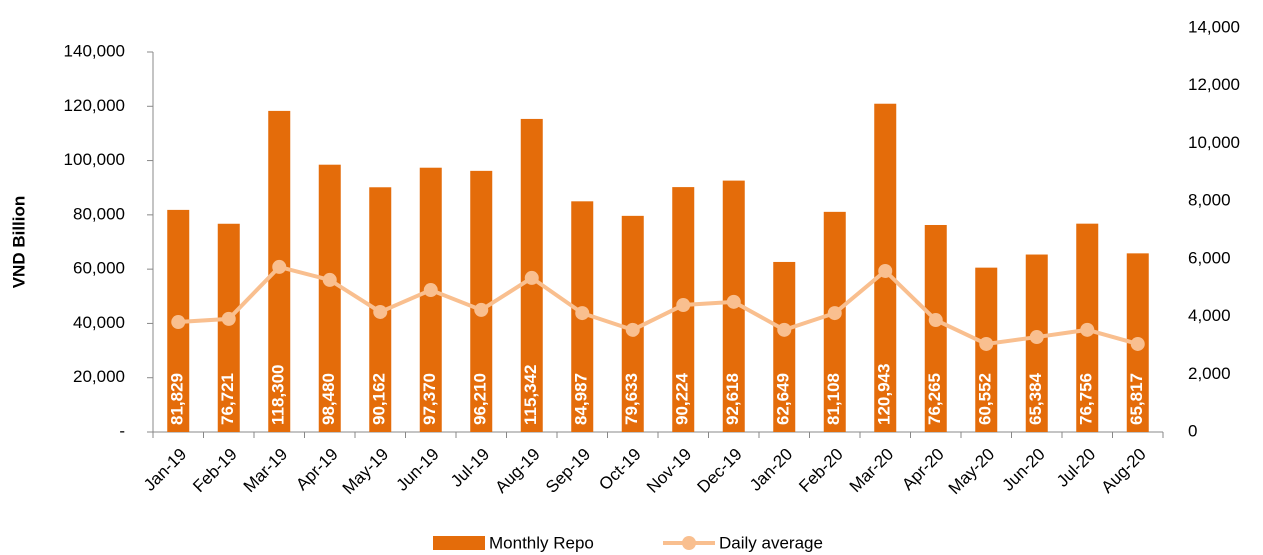 Image resolution: width=1263 pixels, height=555 pixels. What do you see at coordinates (1214, 142) in the screenshot?
I see `y2-tick-label: 10,000` at bounding box center [1214, 142].